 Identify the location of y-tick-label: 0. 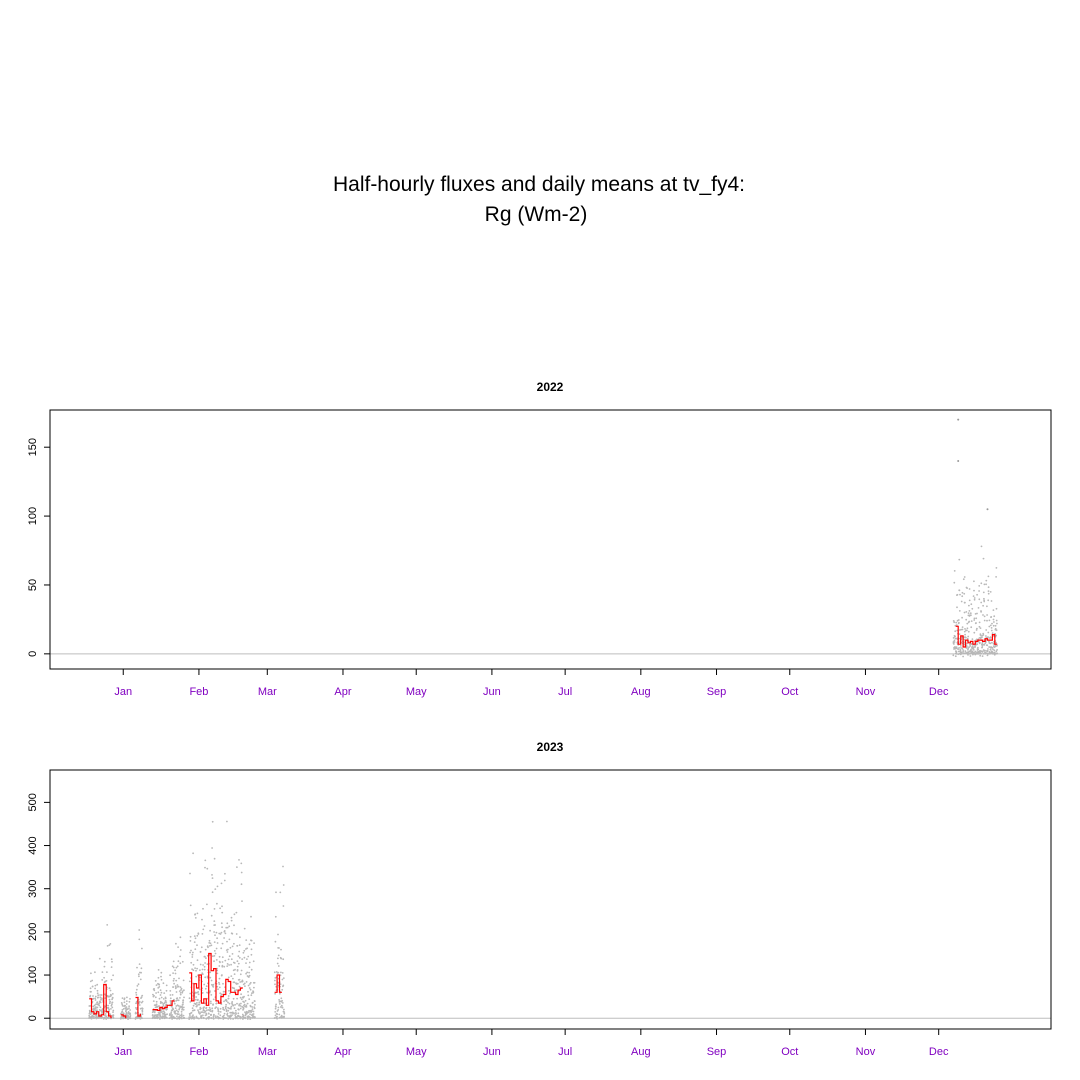
(33, 1018).